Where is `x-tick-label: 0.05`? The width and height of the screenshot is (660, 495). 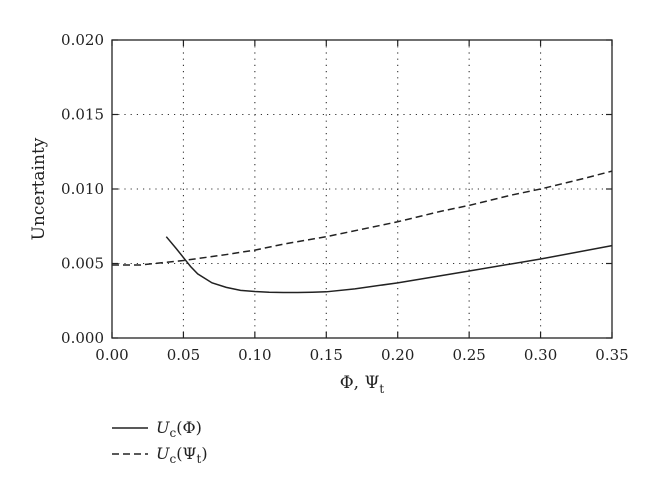 x-tick-label: 0.05 is located at coordinates (183, 355).